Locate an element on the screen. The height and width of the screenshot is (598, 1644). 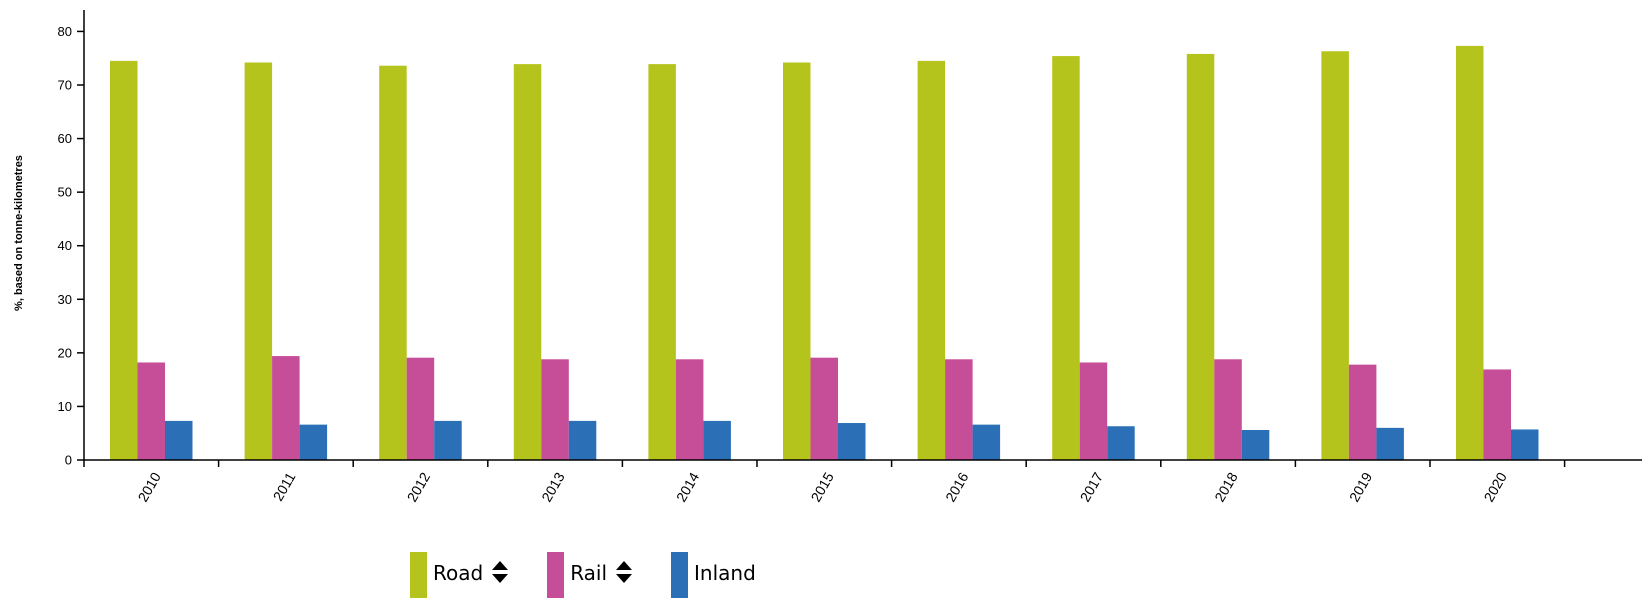
bar-road-2011 is located at coordinates (258, 261).